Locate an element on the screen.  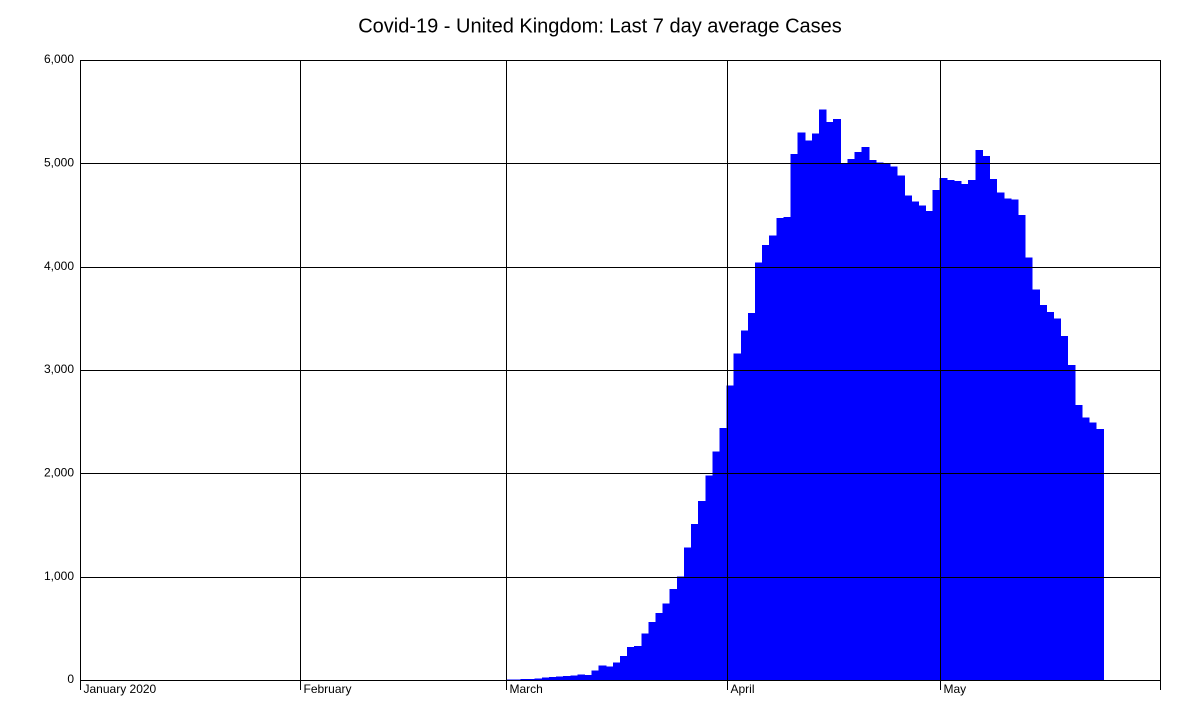
x-tick-label: April is located at coordinates (743, 689).